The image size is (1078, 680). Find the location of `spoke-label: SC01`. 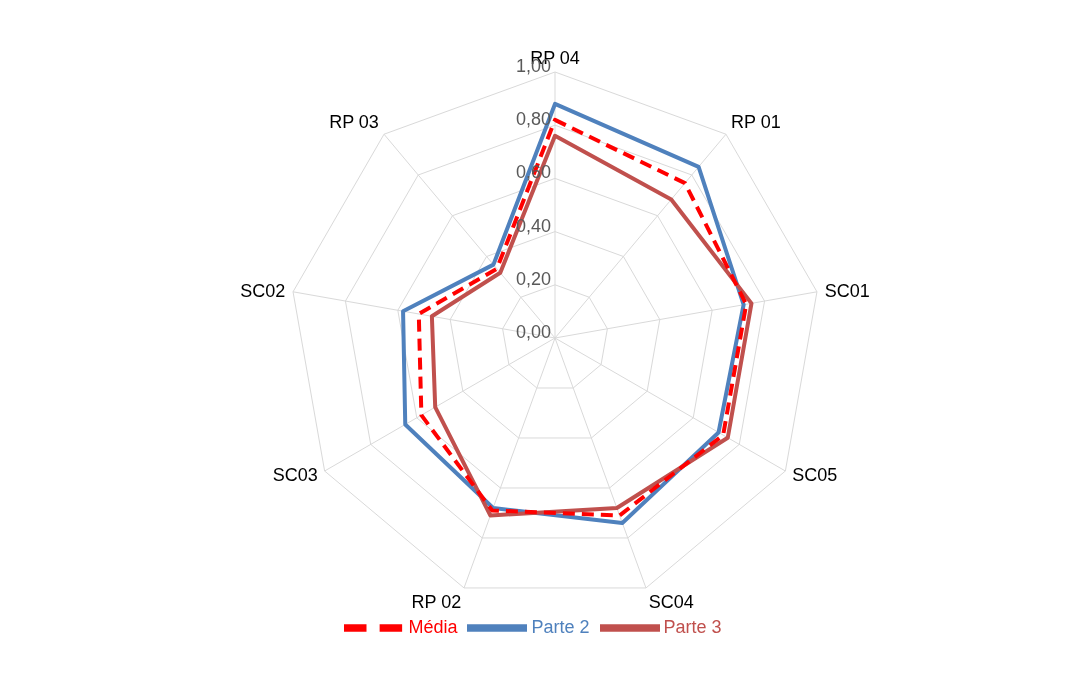

spoke-label: SC01 is located at coordinates (847, 290).